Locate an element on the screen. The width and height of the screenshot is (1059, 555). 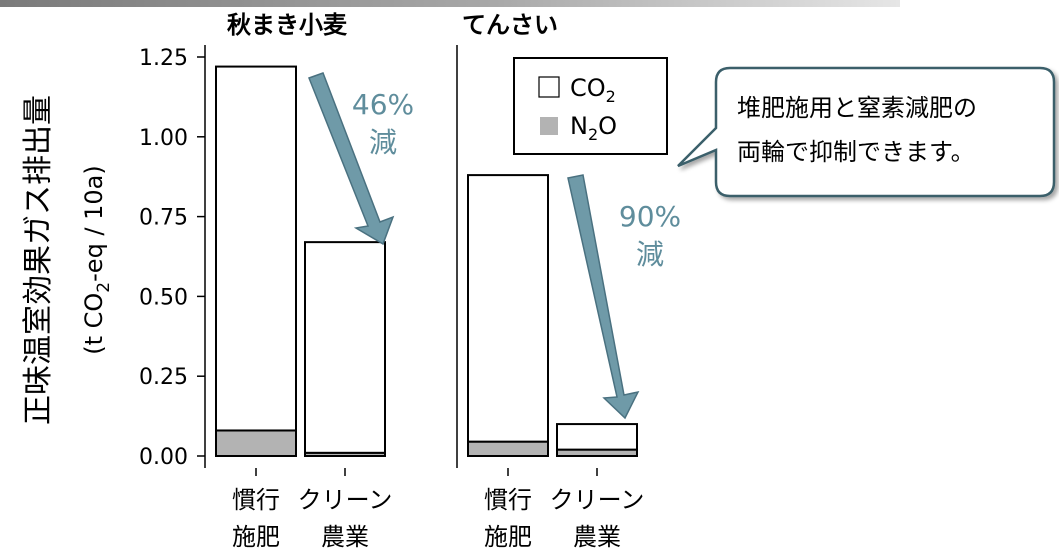
y-axis-unit: (t CO2-eq / 10a) is located at coordinates (97, 260).